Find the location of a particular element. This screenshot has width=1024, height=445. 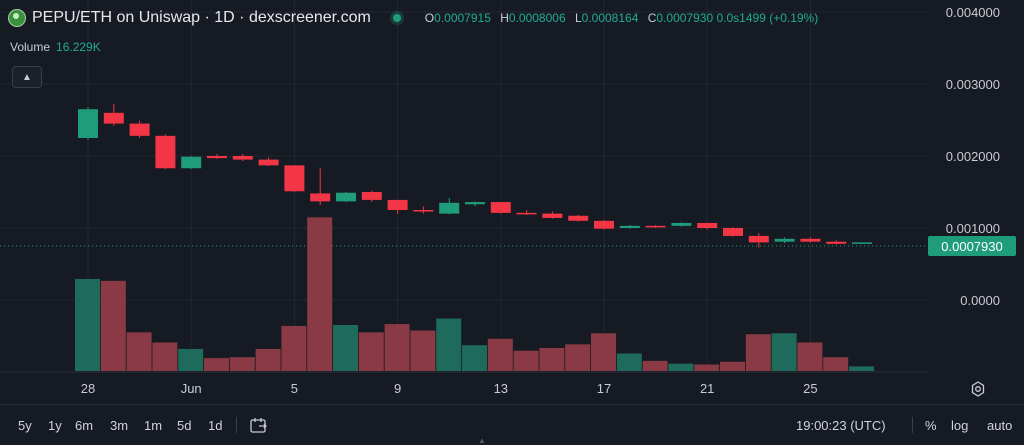

time-tick-label: 21 is located at coordinates (707, 388).